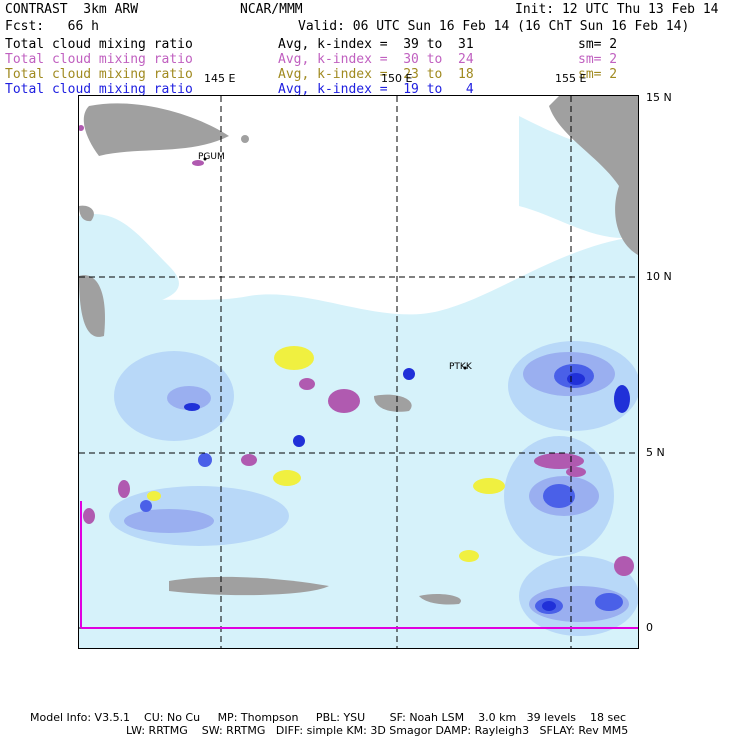  I want to click on lon-label-145e: 145 E, so click(220, 78).